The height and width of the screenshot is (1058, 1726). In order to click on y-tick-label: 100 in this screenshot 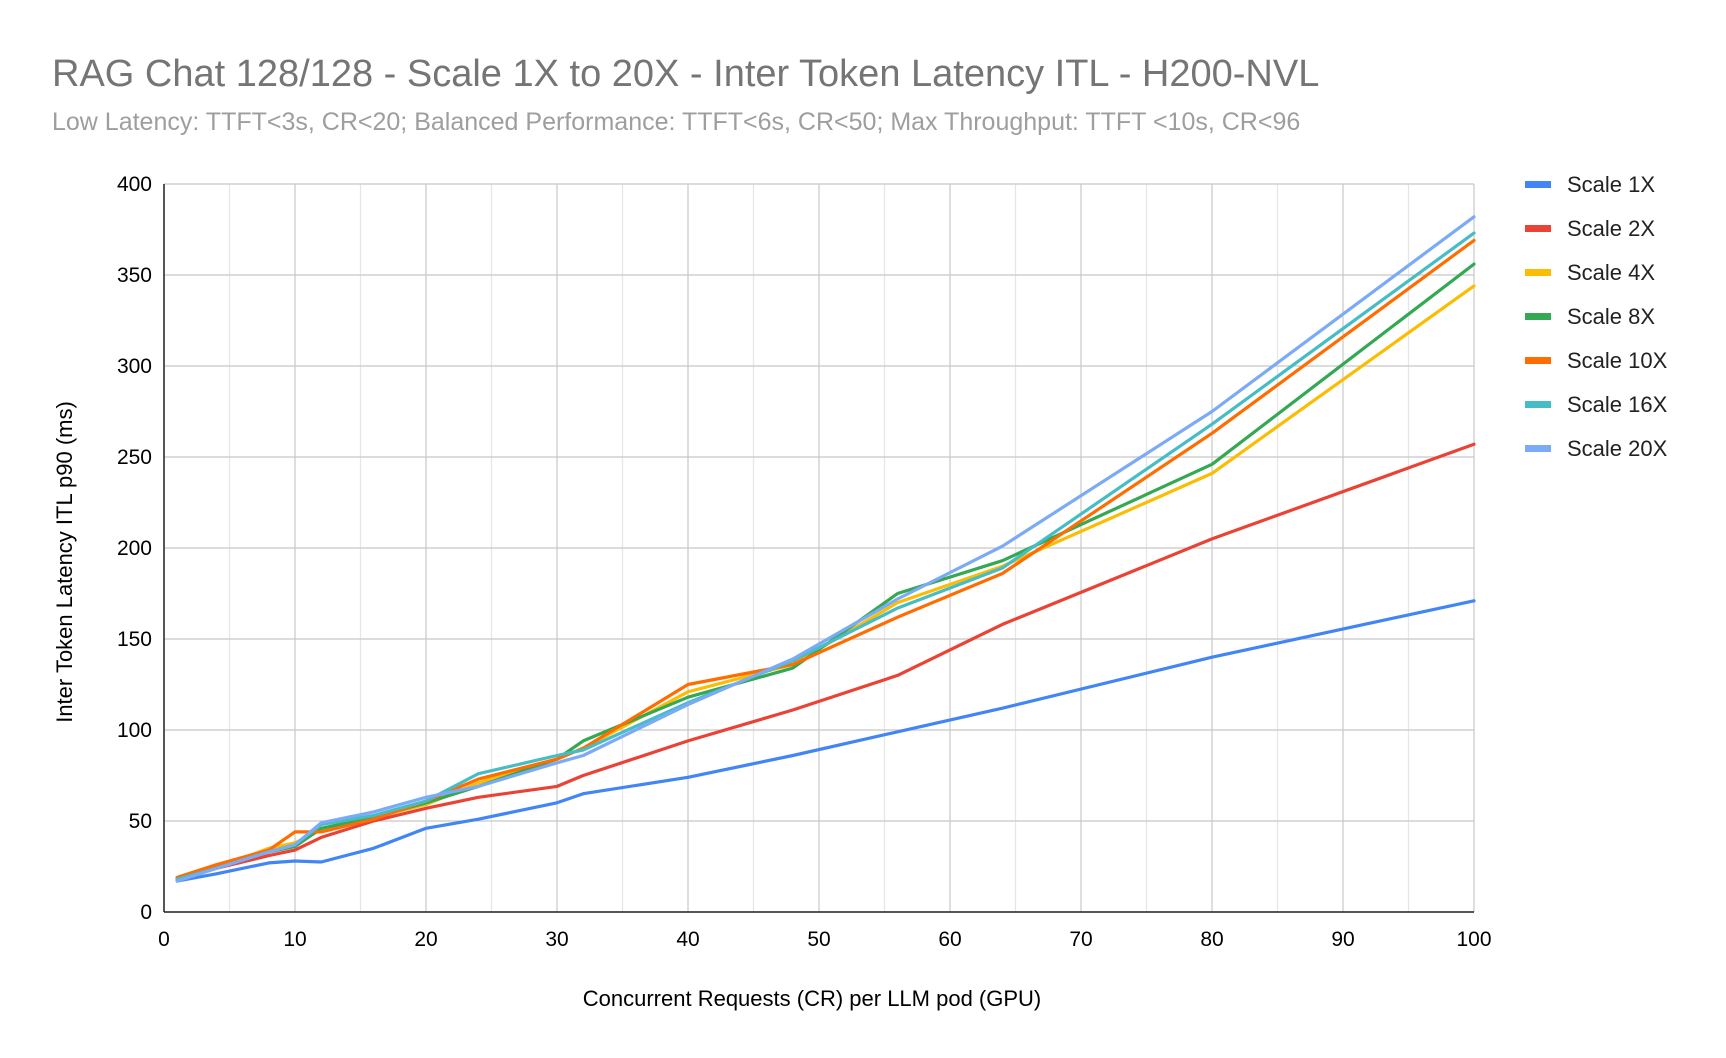, I will do `click(134, 730)`.